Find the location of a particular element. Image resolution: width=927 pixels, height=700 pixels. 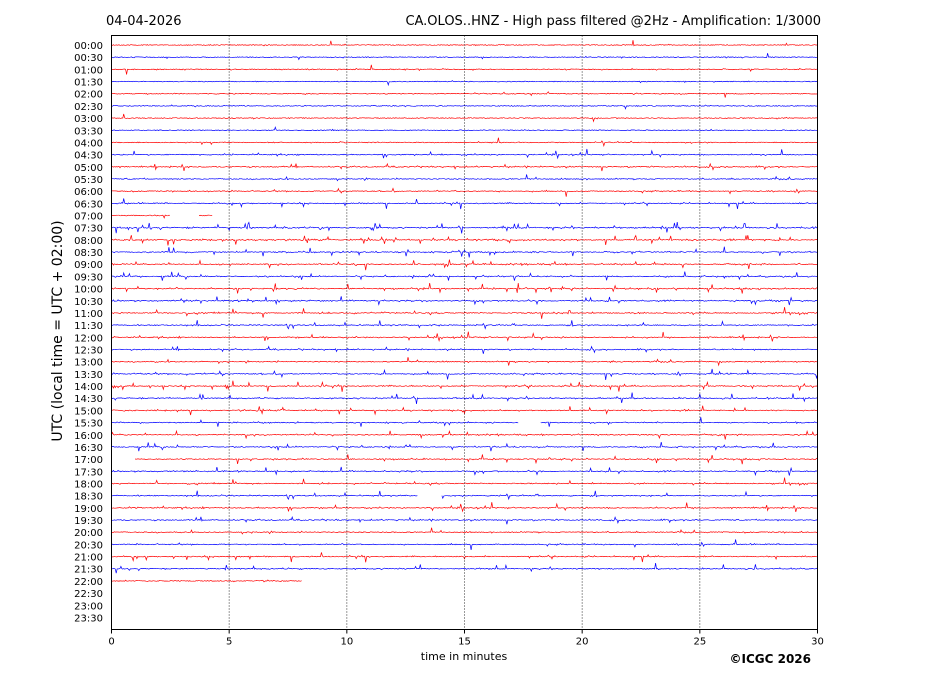

row-label: 20:30 is located at coordinates (88, 545).